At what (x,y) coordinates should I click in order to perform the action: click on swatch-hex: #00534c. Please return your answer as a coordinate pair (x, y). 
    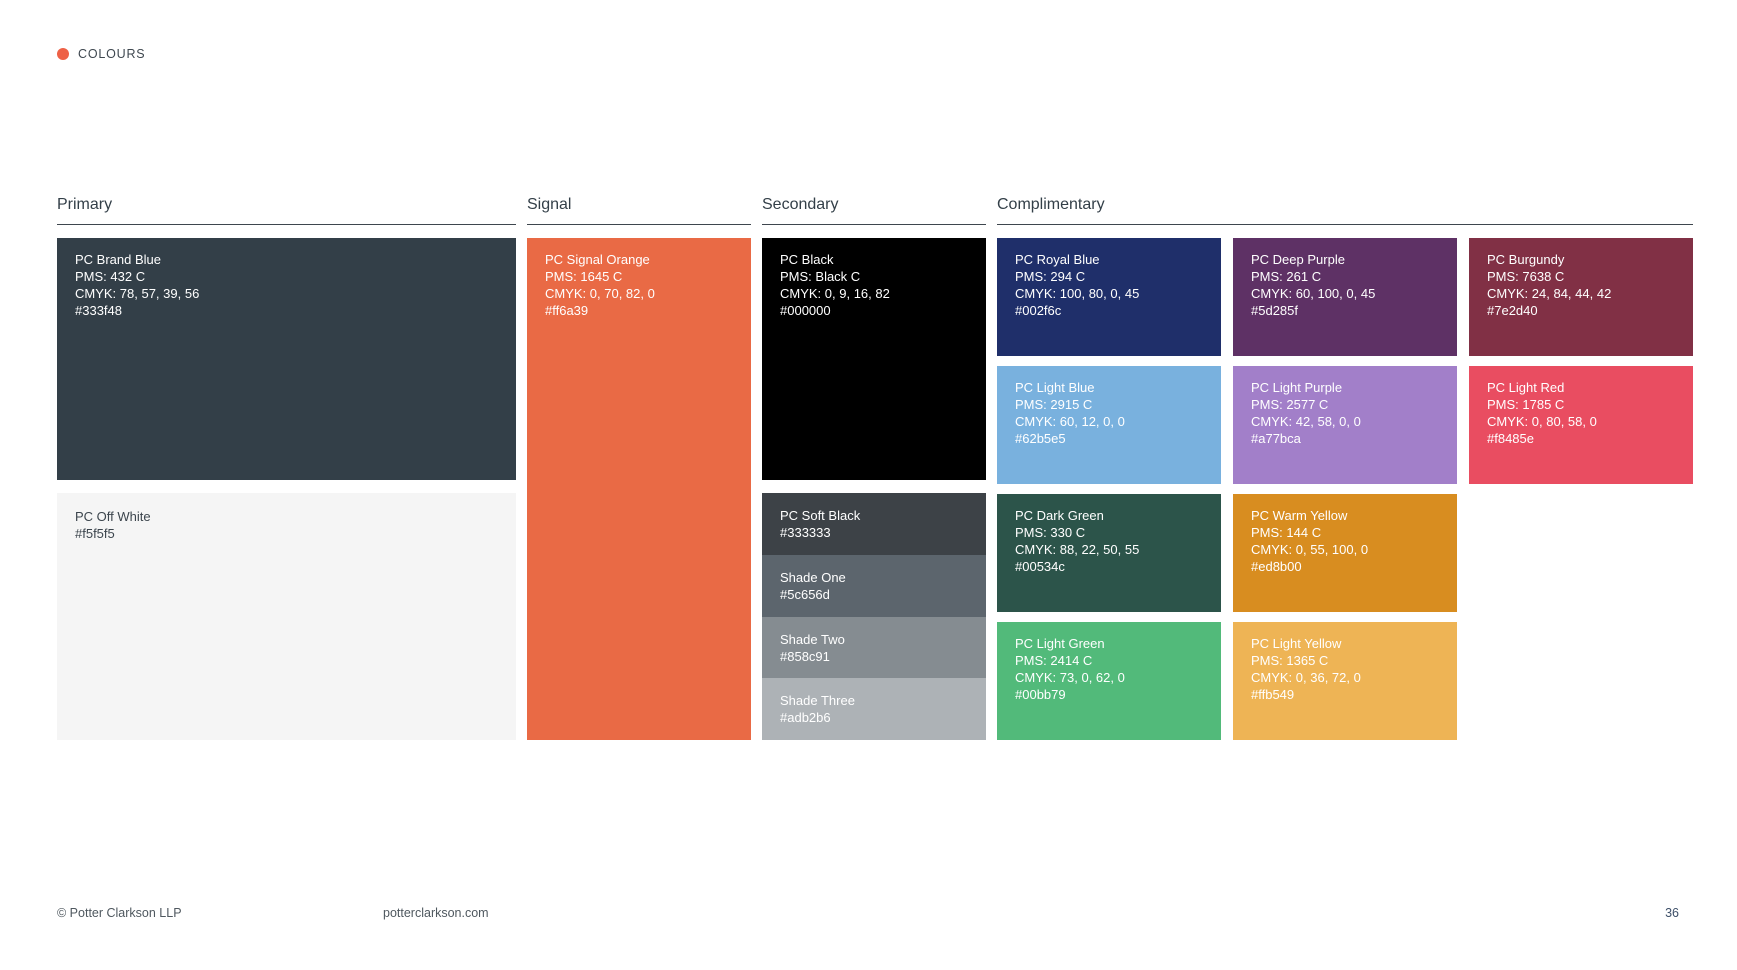
    Looking at the image, I should click on (1040, 566).